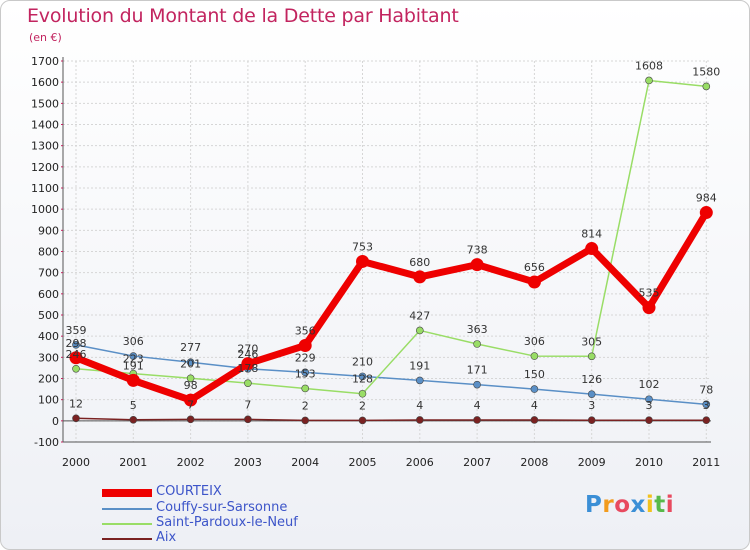 This screenshot has height=550, width=750. Describe the element at coordinates (649, 65) in the screenshot. I see `data-label: 1608` at that location.